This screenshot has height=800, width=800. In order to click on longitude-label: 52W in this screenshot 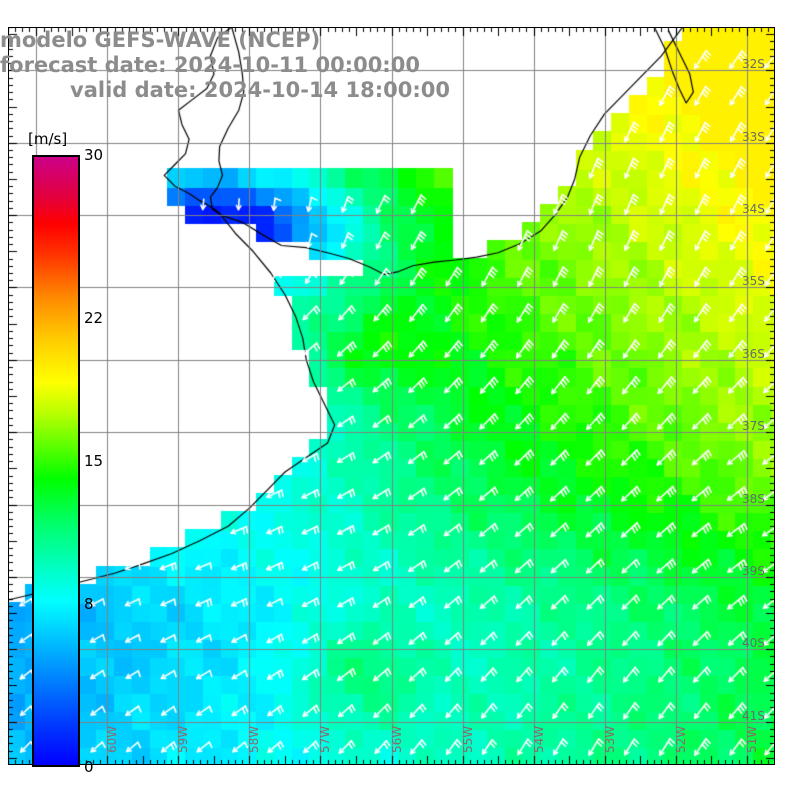, I will do `click(680, 739)`.